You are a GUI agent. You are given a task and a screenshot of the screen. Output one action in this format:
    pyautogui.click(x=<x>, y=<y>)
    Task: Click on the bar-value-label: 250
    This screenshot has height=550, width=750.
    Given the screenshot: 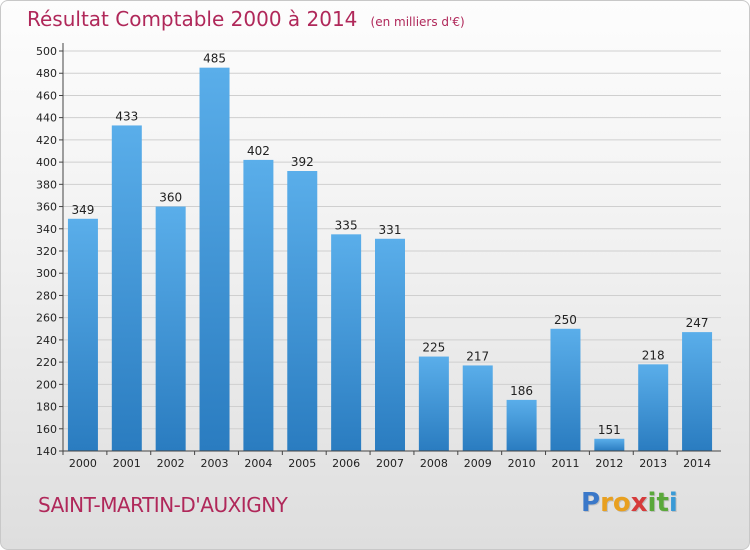 What is the action you would take?
    pyautogui.click(x=565, y=320)
    